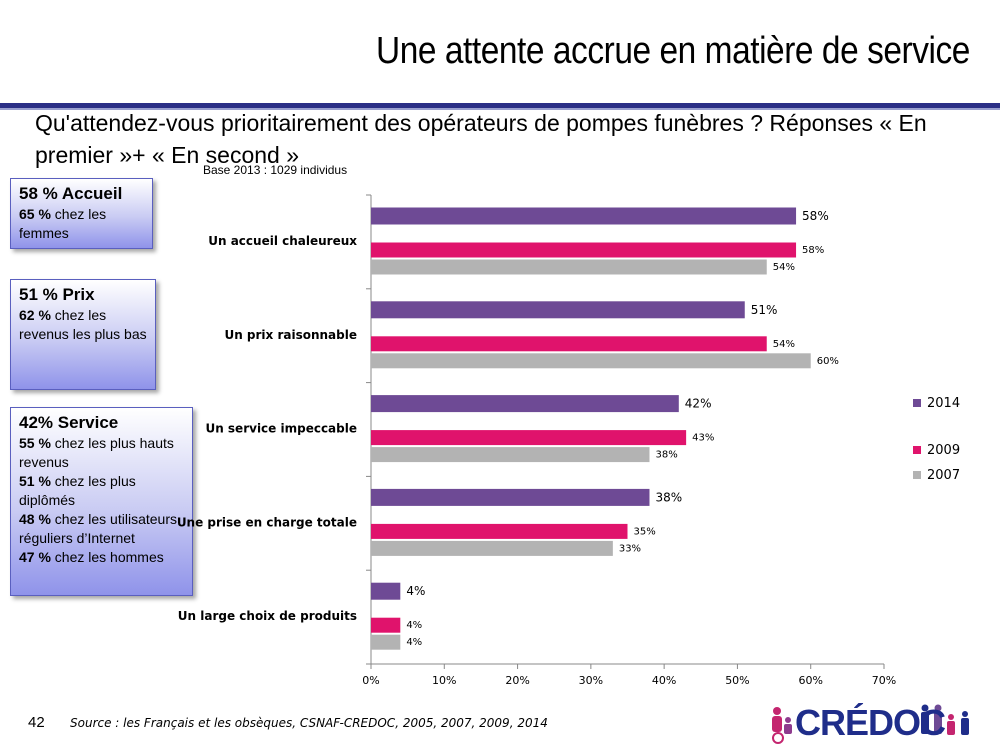 The width and height of the screenshot is (1000, 750). Describe the element at coordinates (444, 680) in the screenshot. I see `x-tick-label: 10%` at that location.